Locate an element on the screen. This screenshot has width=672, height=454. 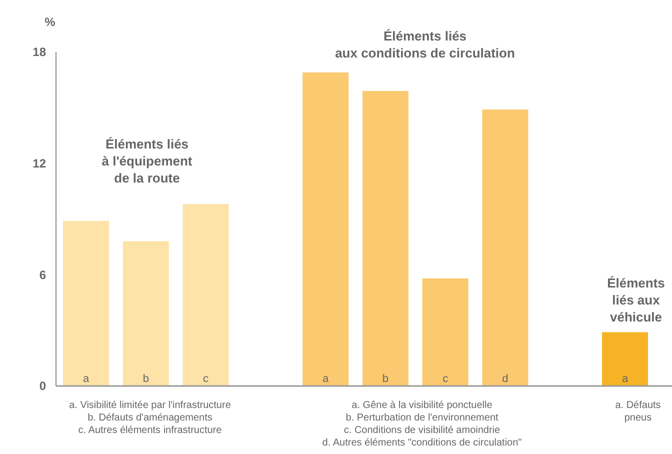
text: a. Gêne à la visibilité ponctuelle b. Perturbation de l'environnement c. Conditions de visibilité amoindrie d. Autres éléments "conditions de circulation" is located at coordinates (422, 424).